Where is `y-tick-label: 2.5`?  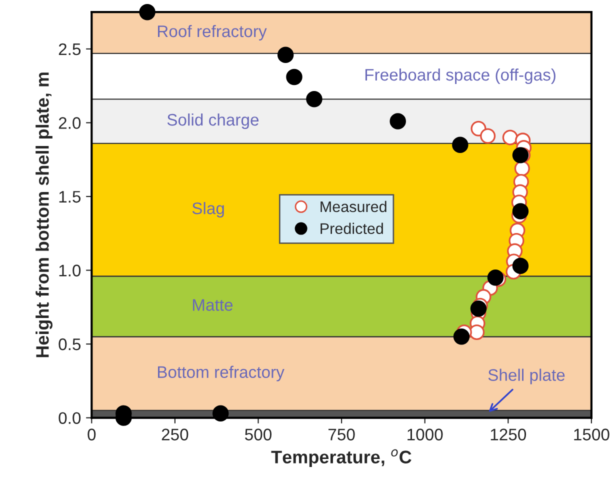
y-tick-label: 2.5 is located at coordinates (69, 49).